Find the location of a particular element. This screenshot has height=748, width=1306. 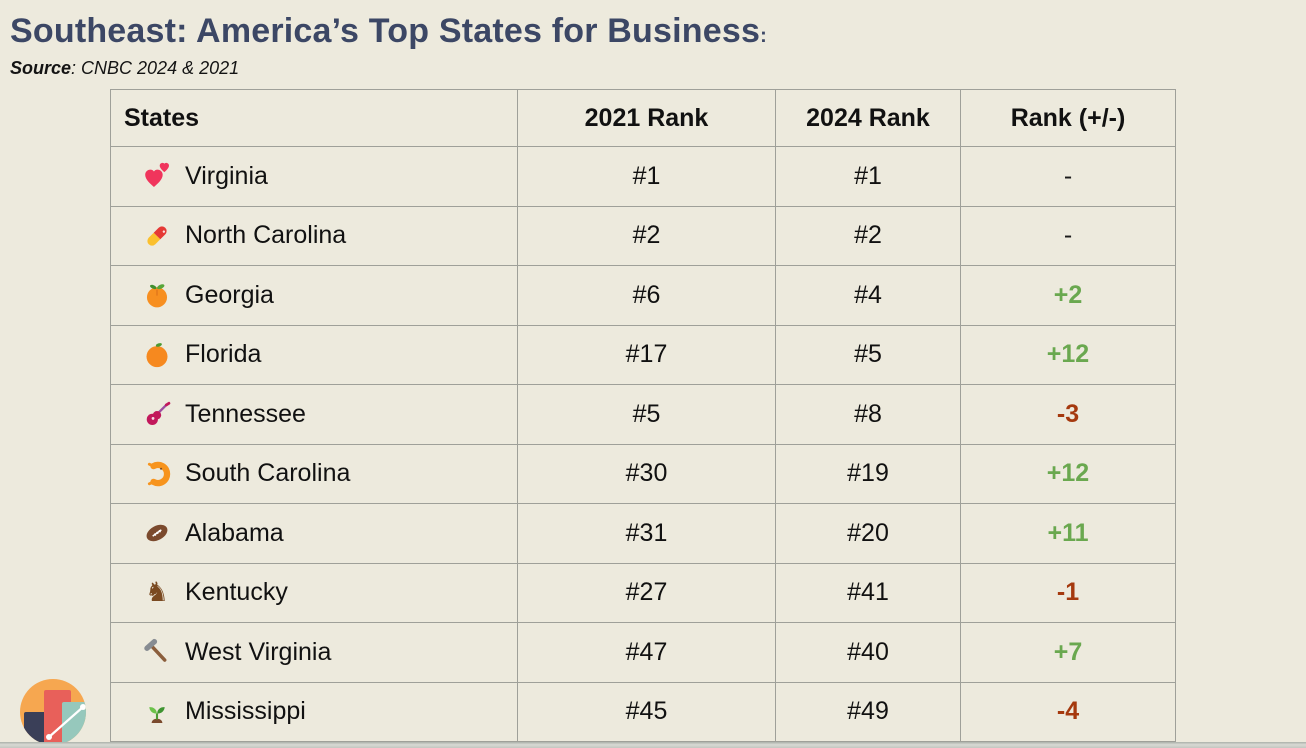

rank-2024-cell: #40 is located at coordinates (868, 652).